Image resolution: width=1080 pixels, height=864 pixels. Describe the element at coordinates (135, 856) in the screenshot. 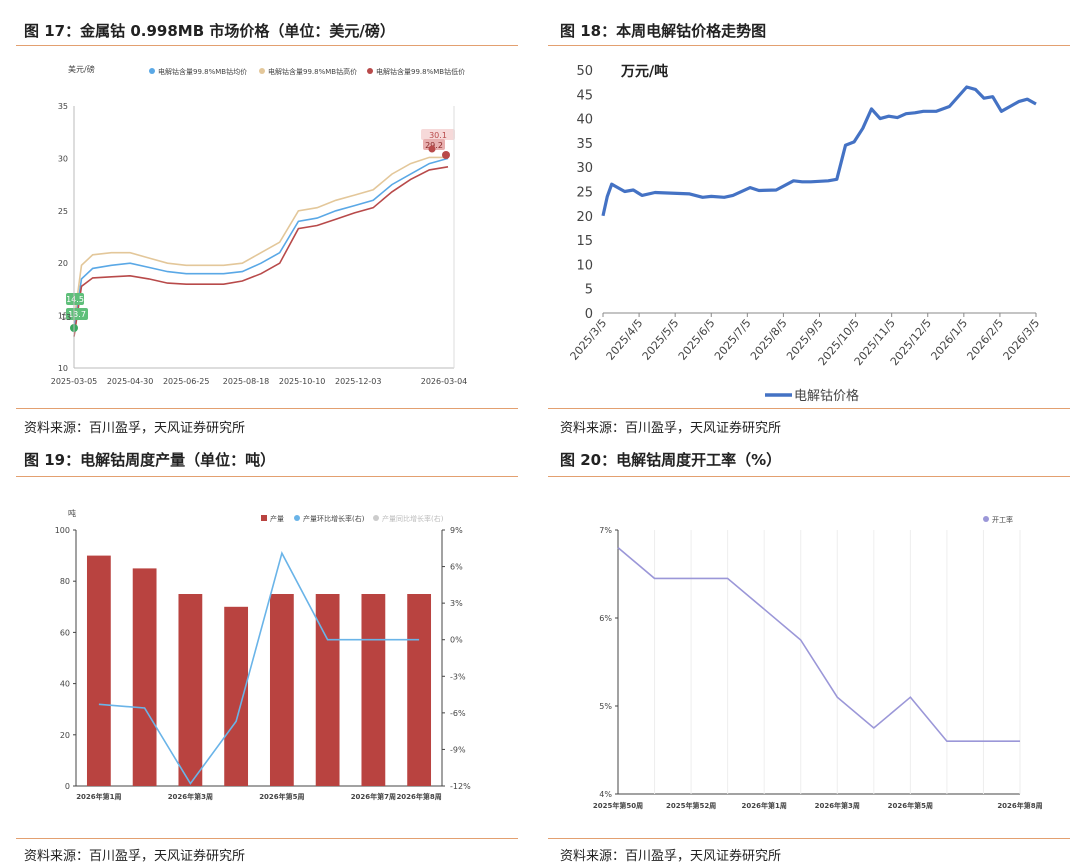

I see `chart19-source: 资料来源：百川盈孚，天风证券研究所` at that location.